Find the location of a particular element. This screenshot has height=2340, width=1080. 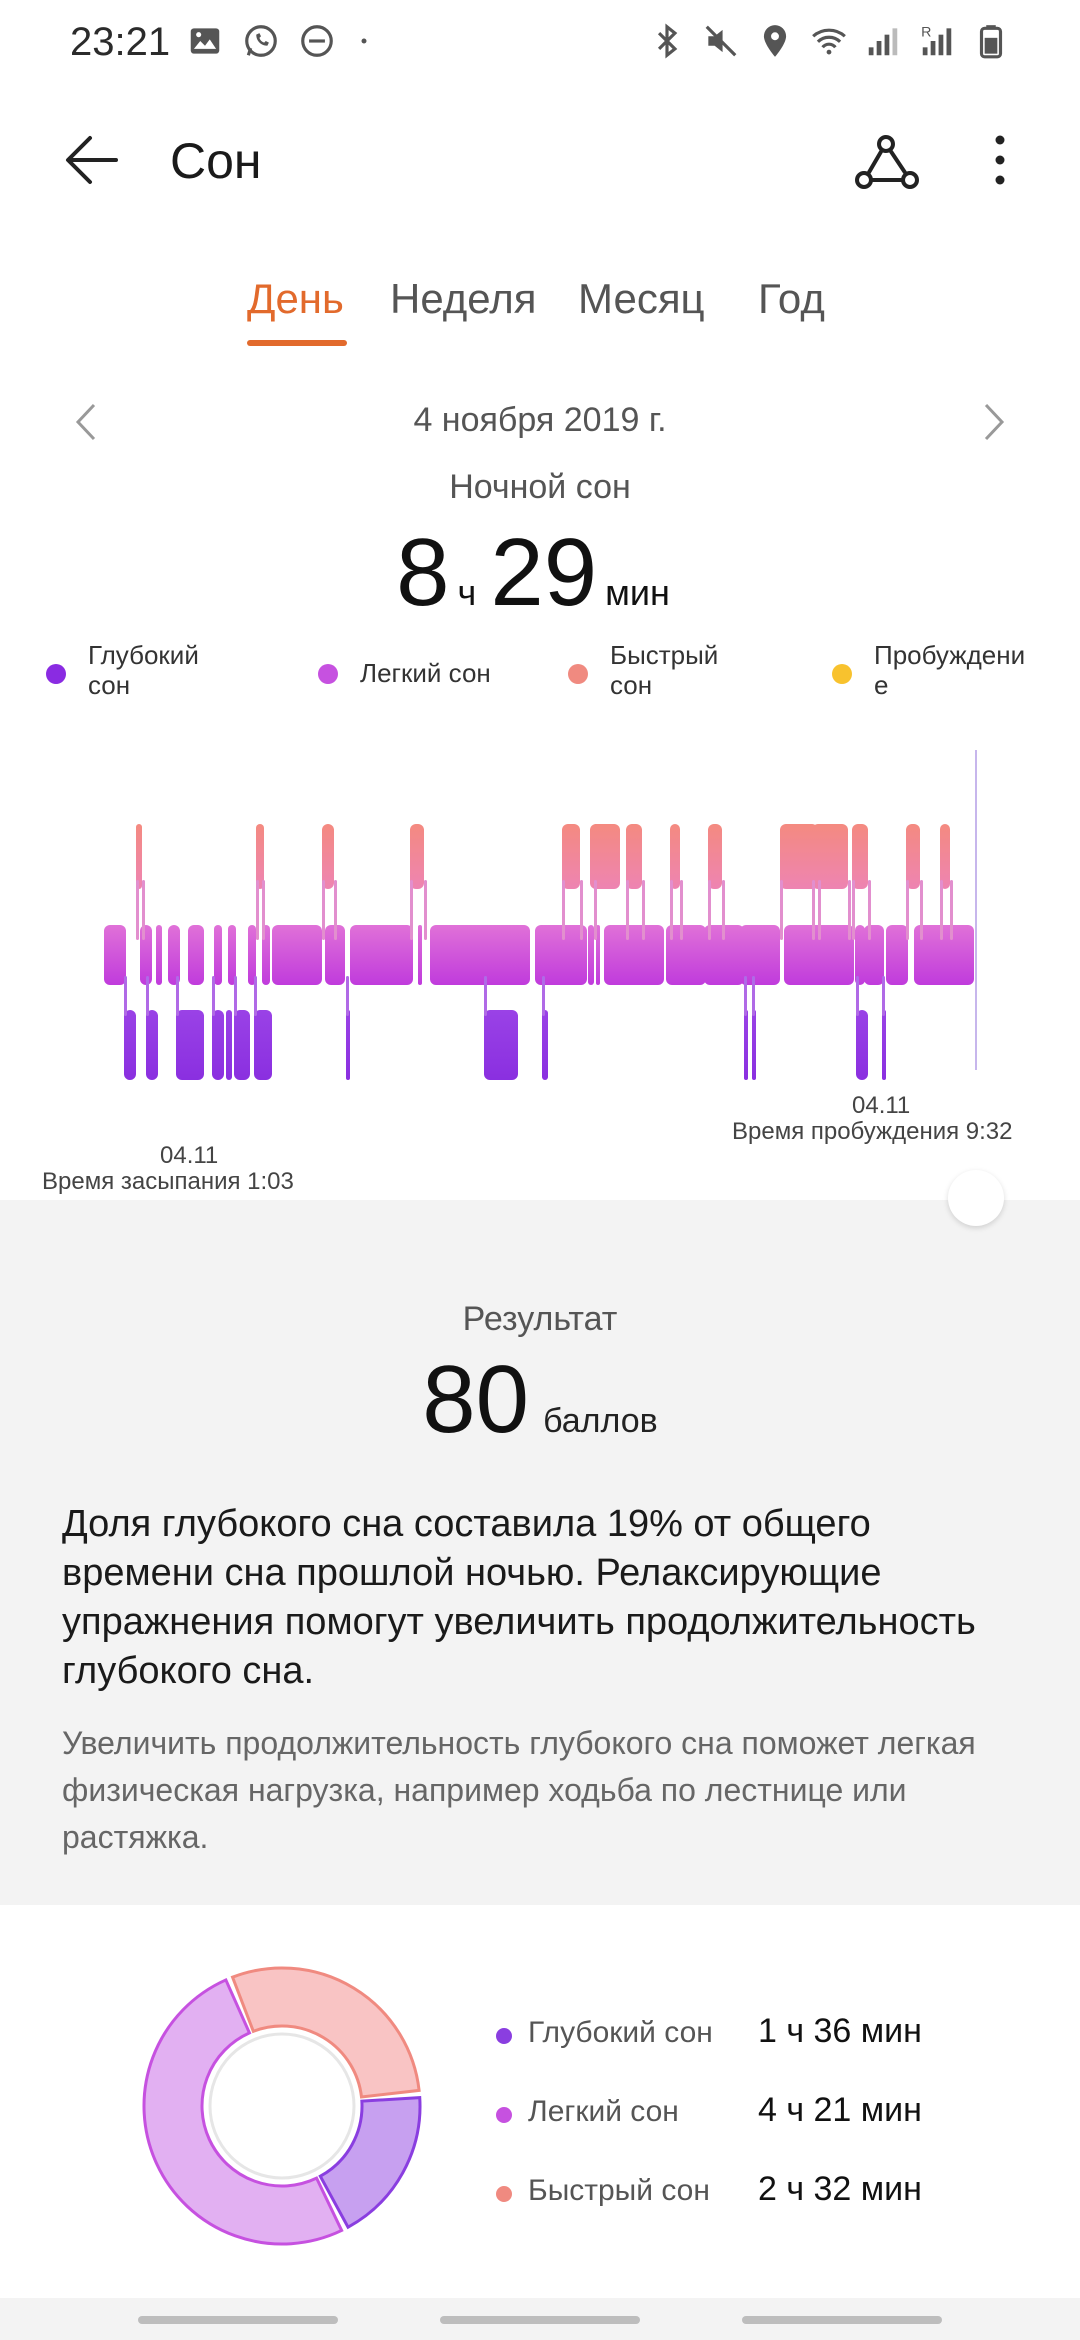

legend-awake-line2: е is located at coordinates (881, 685).